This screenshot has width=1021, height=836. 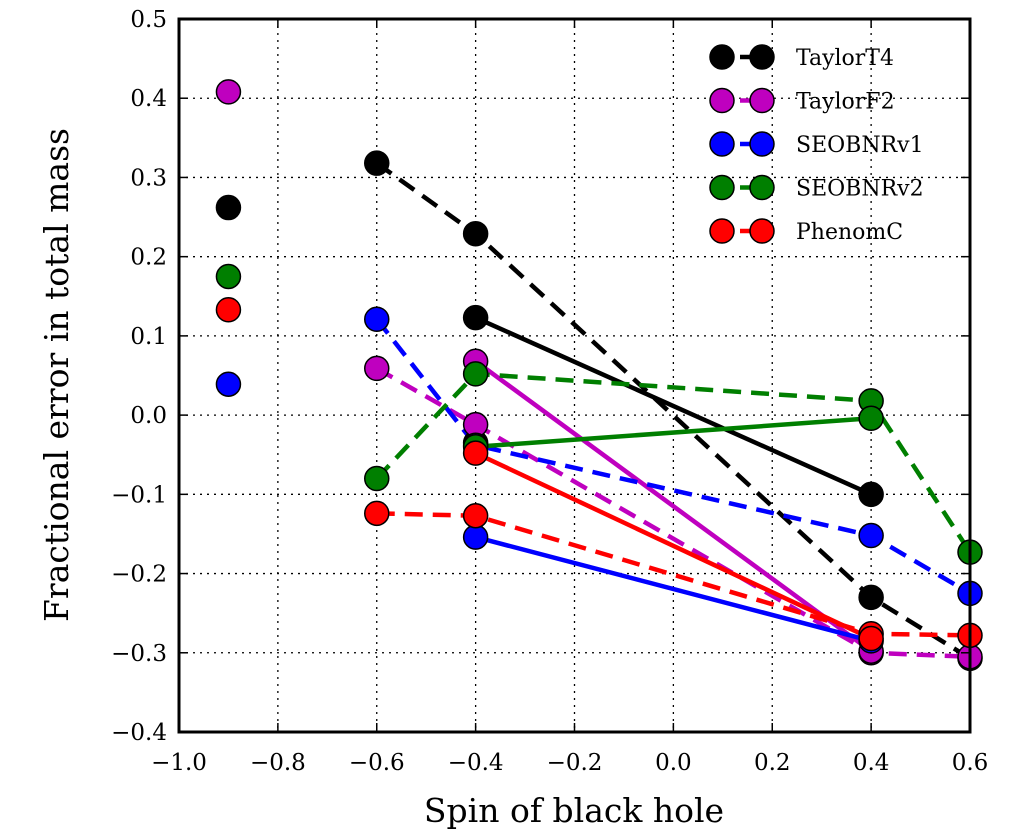 I want to click on y-tick-label: −0.2, so click(x=139, y=575).